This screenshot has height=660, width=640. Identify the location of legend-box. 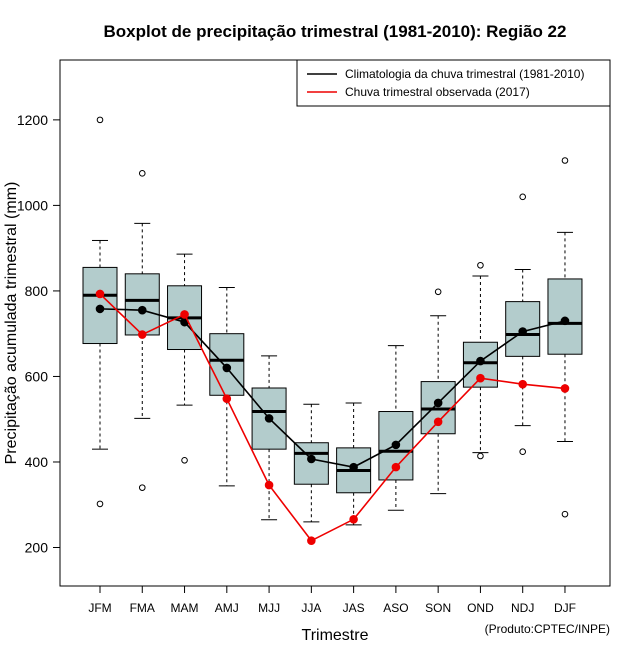
(453, 83).